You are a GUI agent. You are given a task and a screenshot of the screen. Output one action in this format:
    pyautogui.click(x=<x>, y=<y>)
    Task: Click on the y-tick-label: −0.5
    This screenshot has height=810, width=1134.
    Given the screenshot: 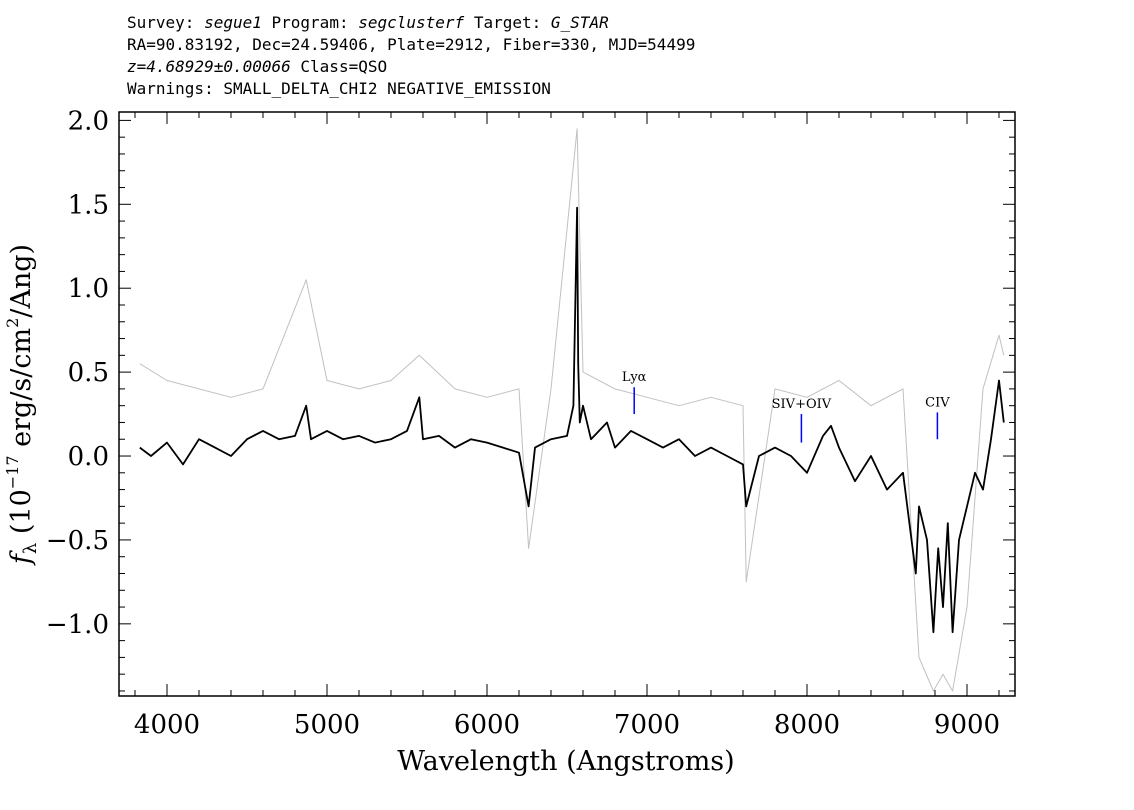 What is the action you would take?
    pyautogui.click(x=77, y=541)
    